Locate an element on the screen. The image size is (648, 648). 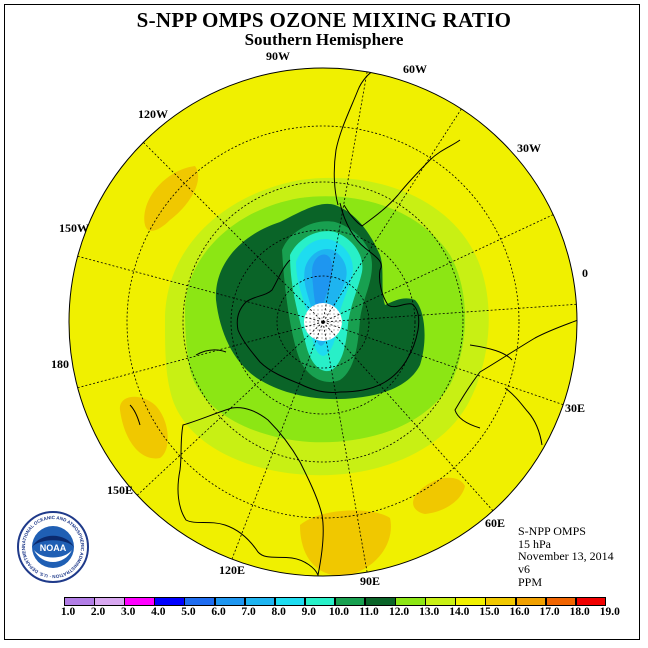
colorbar-tick-label: 14.0 is located at coordinates (459, 612).